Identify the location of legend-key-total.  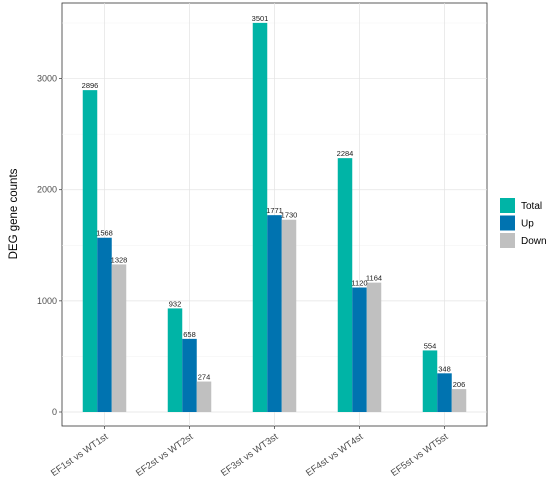
(507, 205).